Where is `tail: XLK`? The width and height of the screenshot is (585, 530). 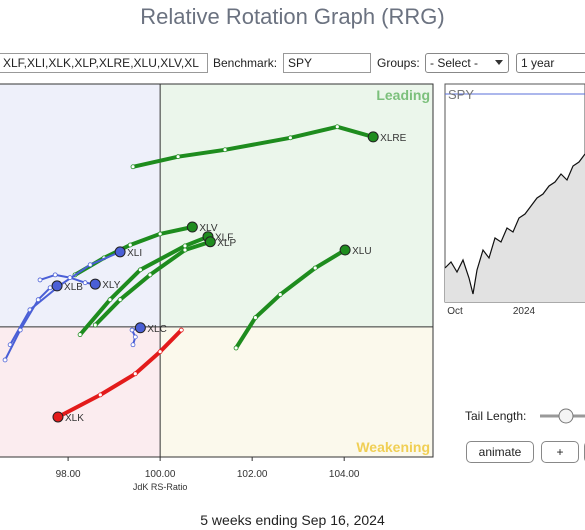
tail: XLK is located at coordinates (118, 375).